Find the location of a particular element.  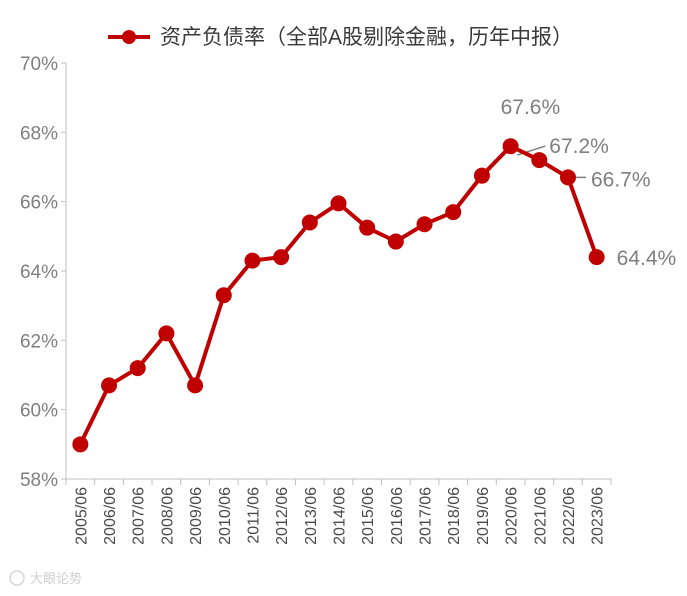

y-tick-label: 62% is located at coordinates (39, 341).